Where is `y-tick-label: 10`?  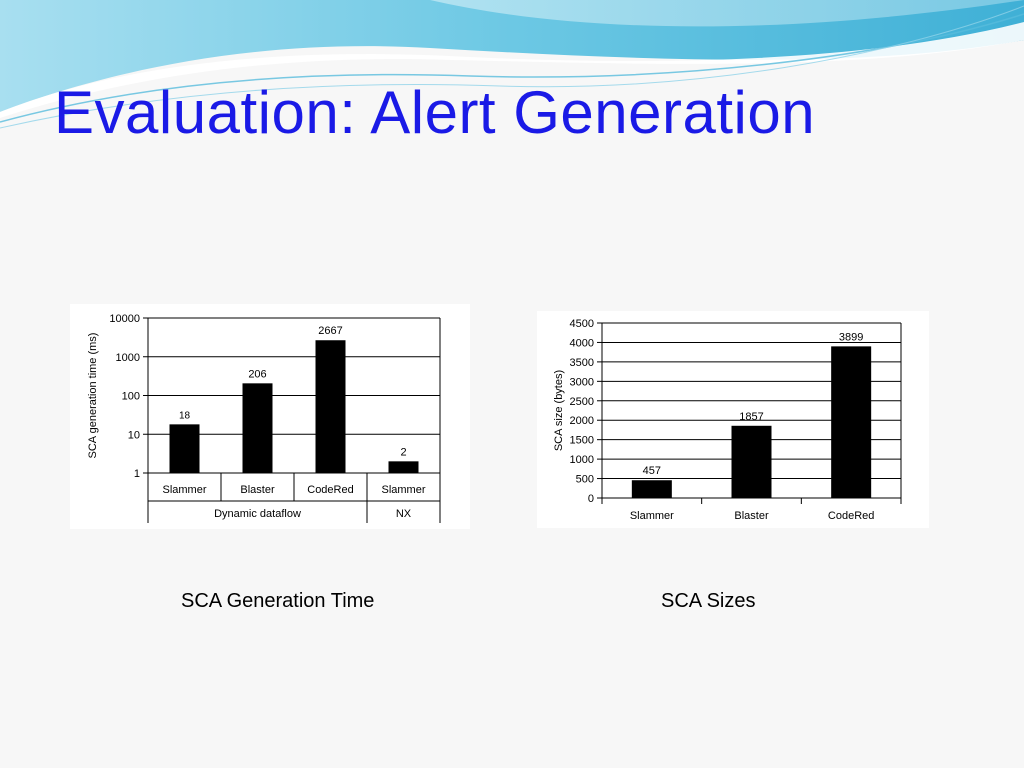 y-tick-label: 10 is located at coordinates (134, 435).